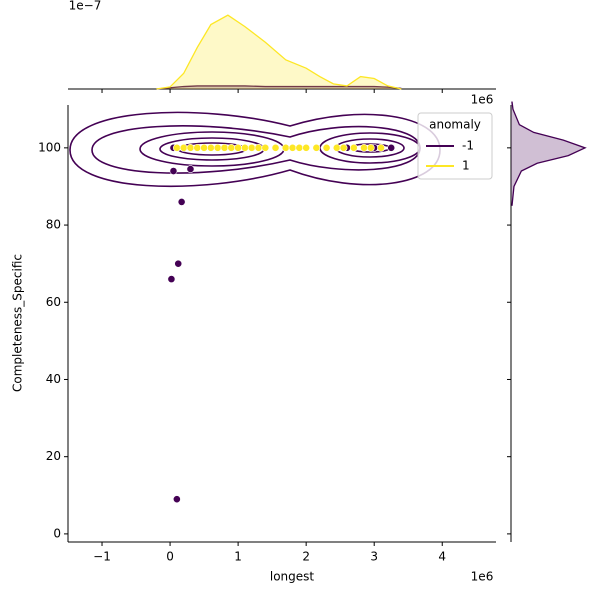 The image size is (600, 600). Describe the element at coordinates (57, 533) in the screenshot. I see `y-tick-label: 0` at that location.